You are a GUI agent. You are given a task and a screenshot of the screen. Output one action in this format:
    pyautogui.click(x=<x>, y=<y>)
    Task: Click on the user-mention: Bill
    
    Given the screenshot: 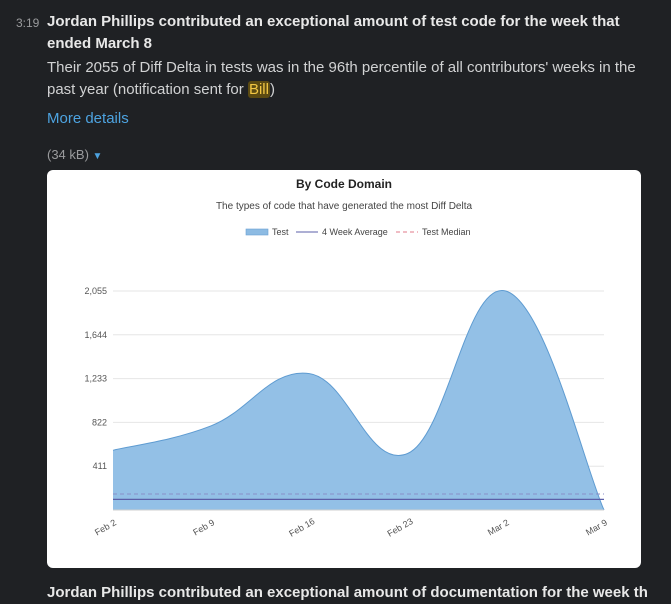 What is the action you would take?
    pyautogui.click(x=258, y=89)
    